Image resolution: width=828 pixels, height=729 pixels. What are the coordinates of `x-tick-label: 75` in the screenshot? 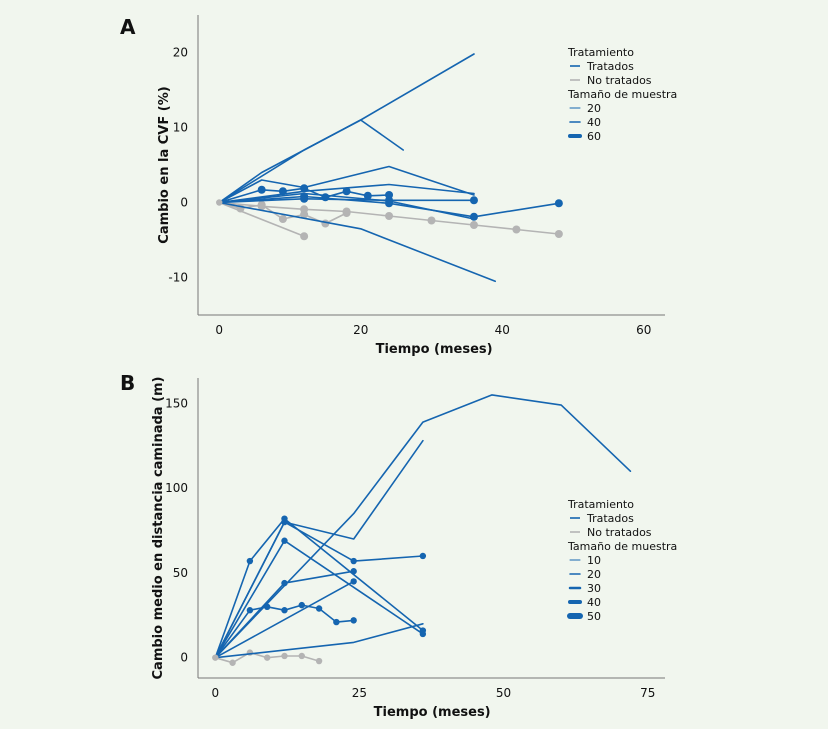 It's located at (647, 693).